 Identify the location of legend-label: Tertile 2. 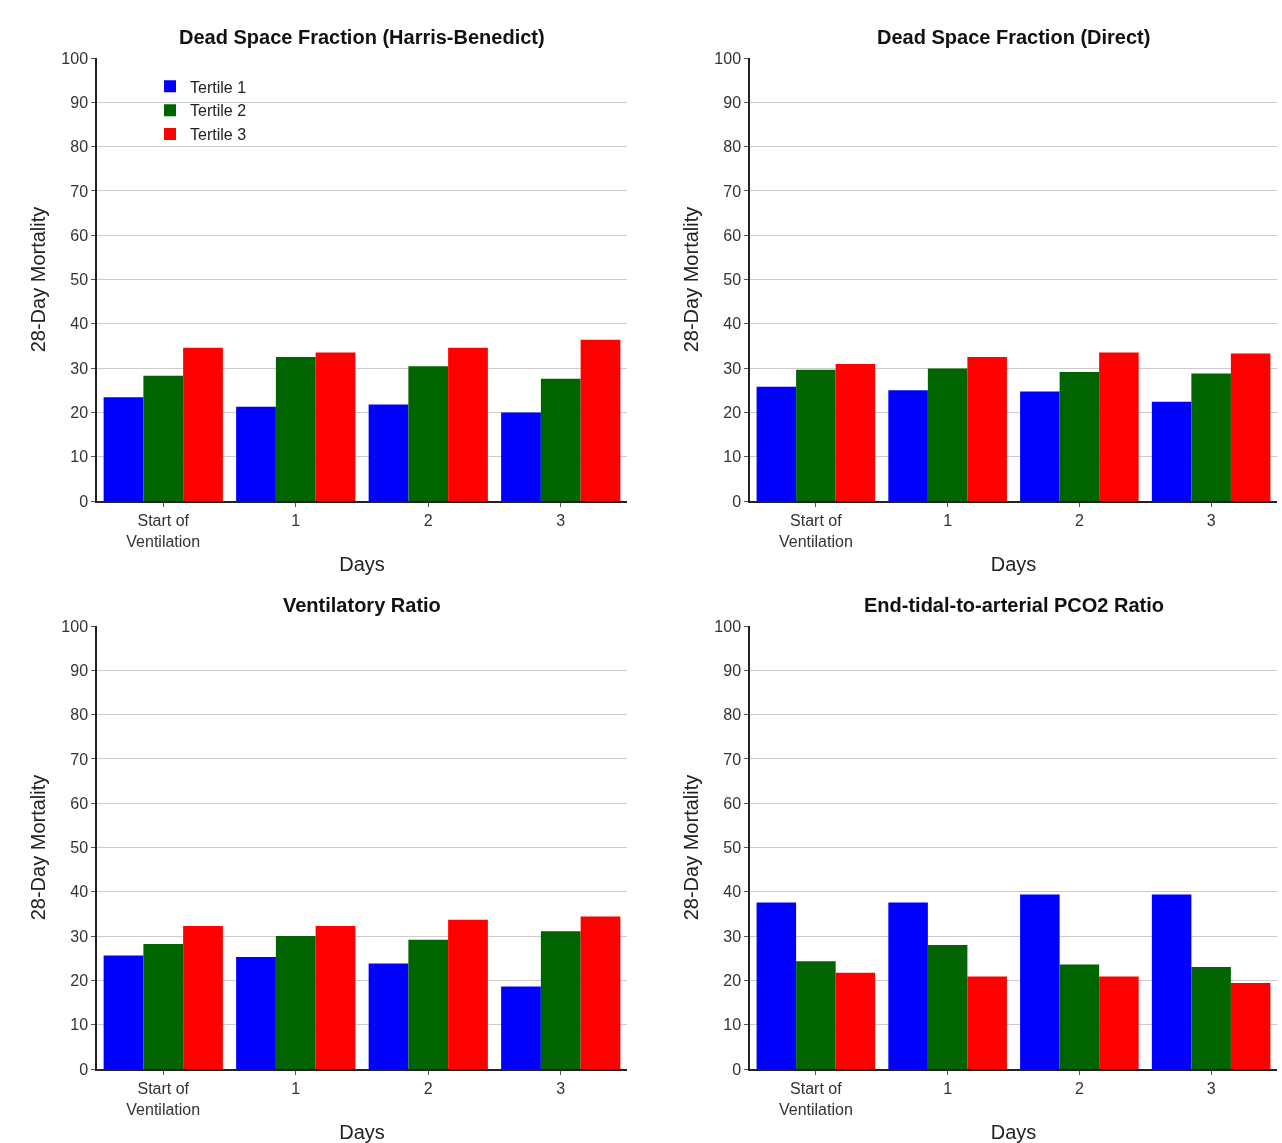
(218, 111).